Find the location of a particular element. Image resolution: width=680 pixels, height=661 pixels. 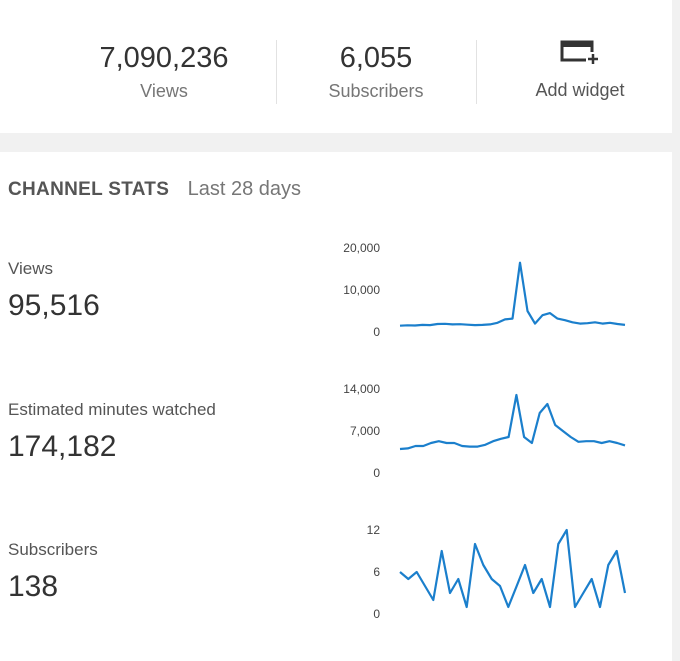

views-metric-label: Views is located at coordinates (31, 268).